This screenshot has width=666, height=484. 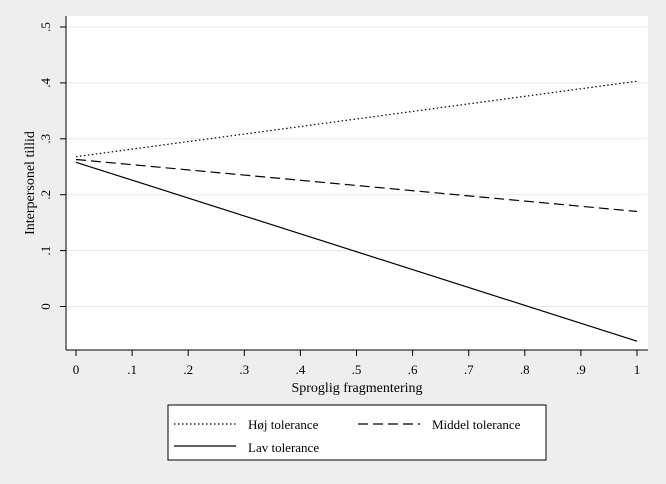 I want to click on y-tick-label: .5, so click(x=45, y=27).